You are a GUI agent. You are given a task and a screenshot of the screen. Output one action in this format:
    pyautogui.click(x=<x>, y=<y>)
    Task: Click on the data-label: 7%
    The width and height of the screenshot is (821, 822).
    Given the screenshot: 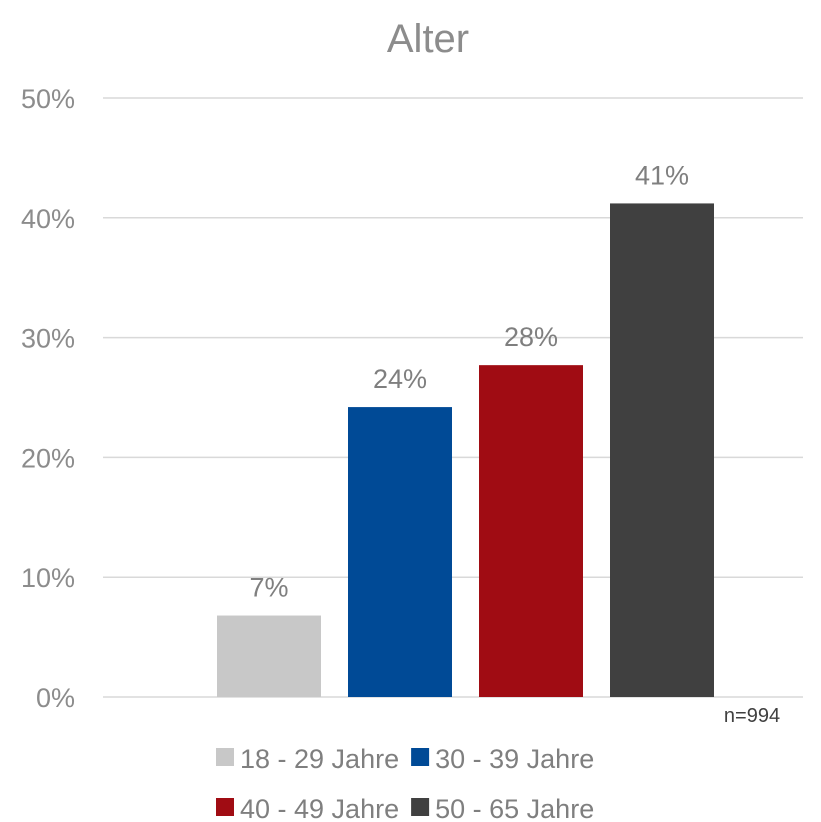 What is the action you would take?
    pyautogui.click(x=268, y=588)
    